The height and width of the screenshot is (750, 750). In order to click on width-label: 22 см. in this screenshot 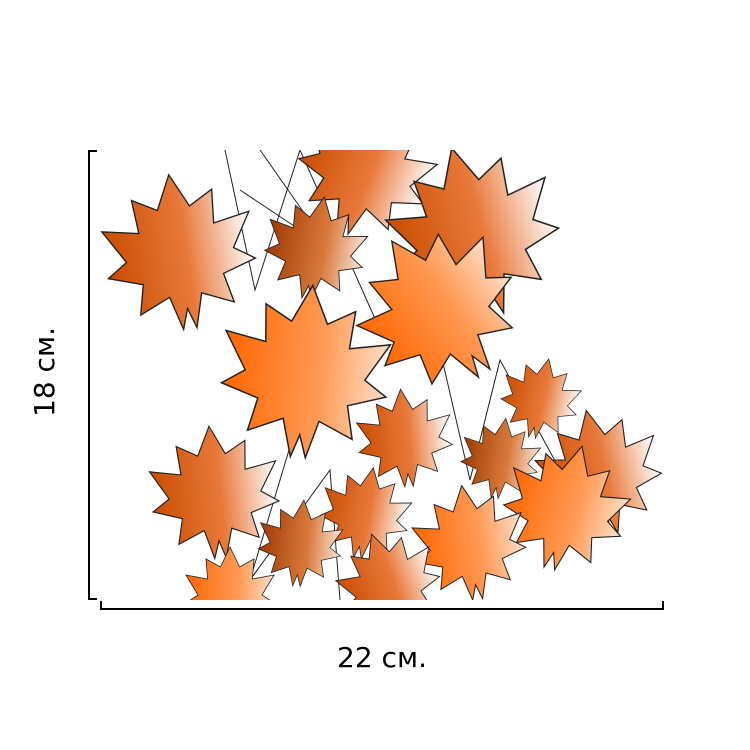, I will do `click(382, 657)`.